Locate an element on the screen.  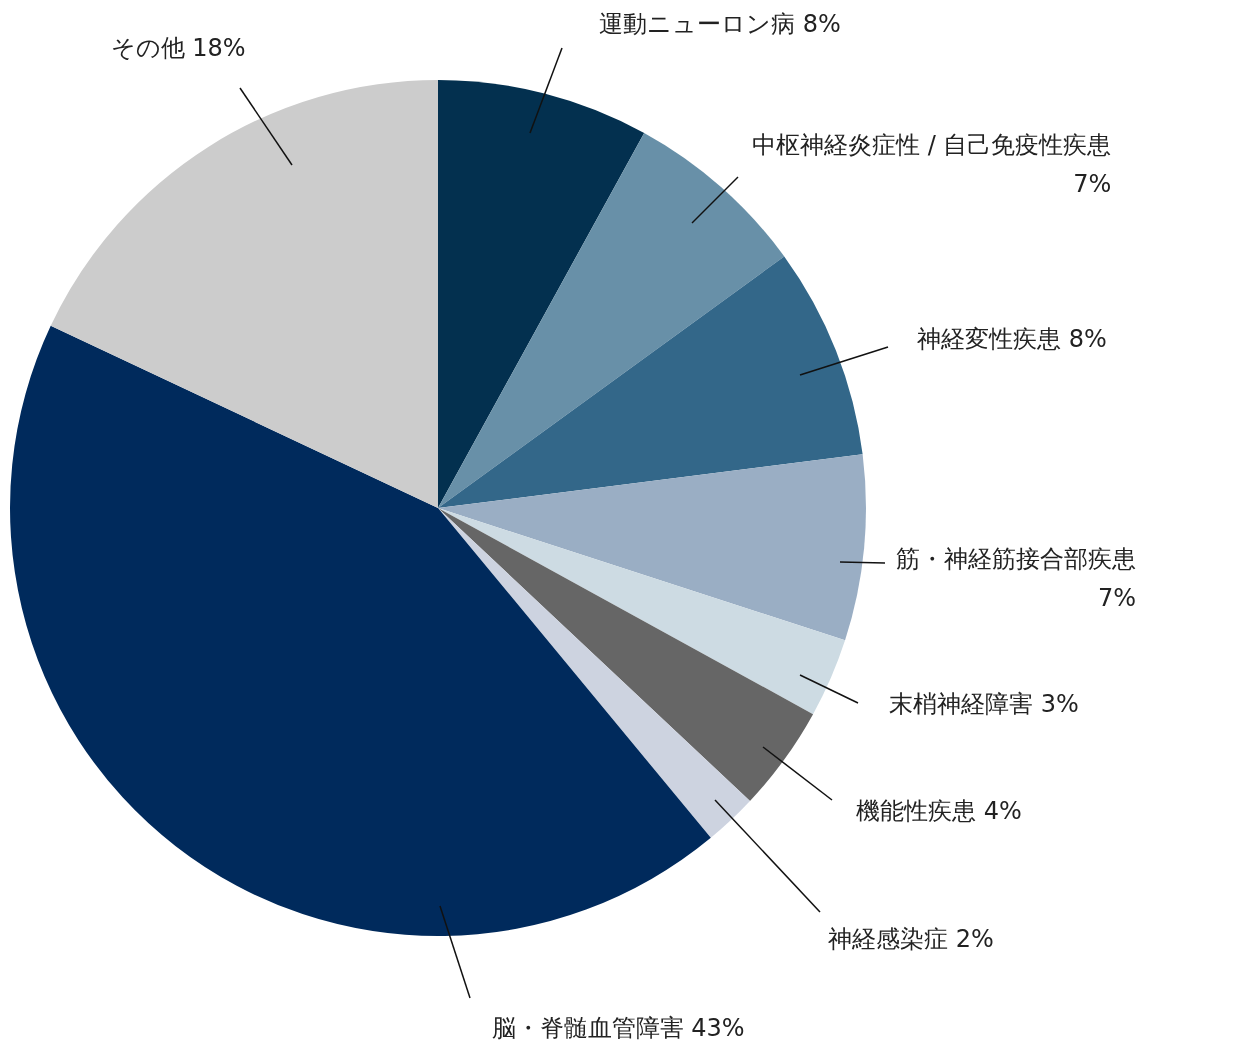
slice-label: 機能性疾患 4% is located at coordinates (939, 811).